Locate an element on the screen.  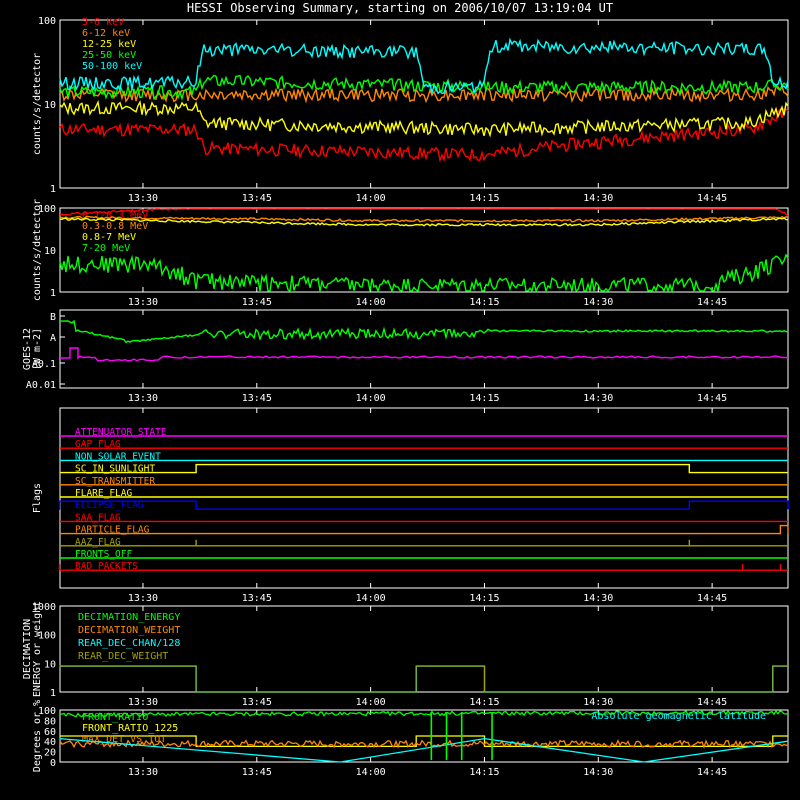
series-line-0-3-0-8-MeV is located at coordinates (424, 219).